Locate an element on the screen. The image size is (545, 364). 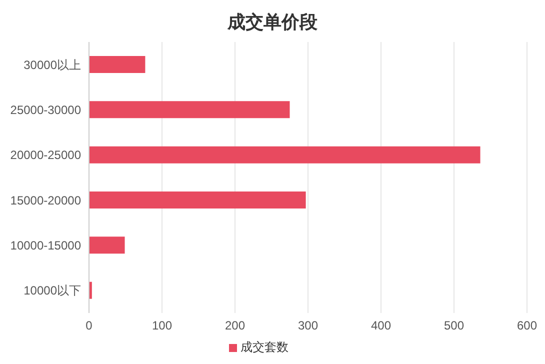
x-tick-label: 600 is located at coordinates (527, 325).